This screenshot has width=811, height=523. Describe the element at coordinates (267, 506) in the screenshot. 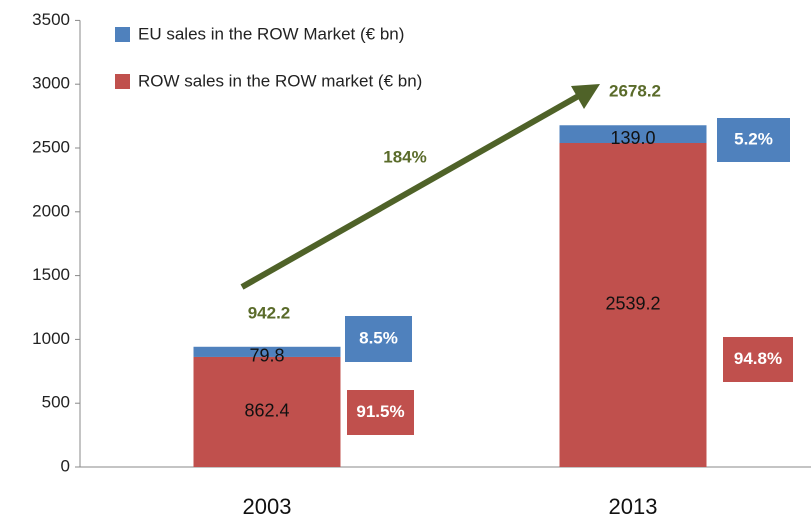

I see `x-tick-label: 2003` at that location.